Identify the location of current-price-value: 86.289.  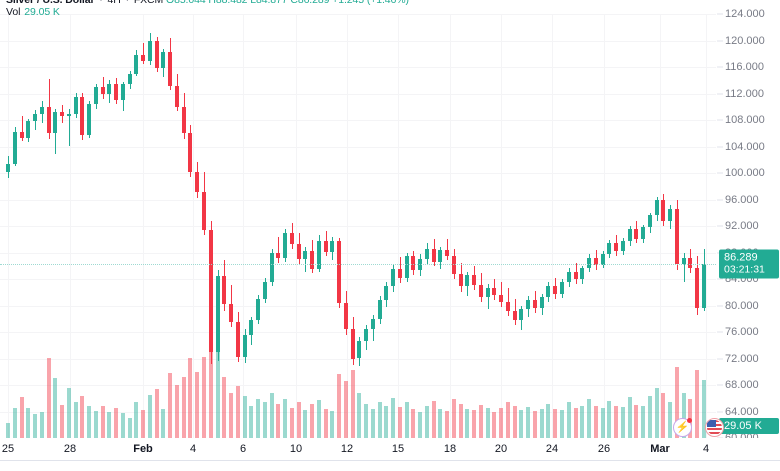
(741, 257).